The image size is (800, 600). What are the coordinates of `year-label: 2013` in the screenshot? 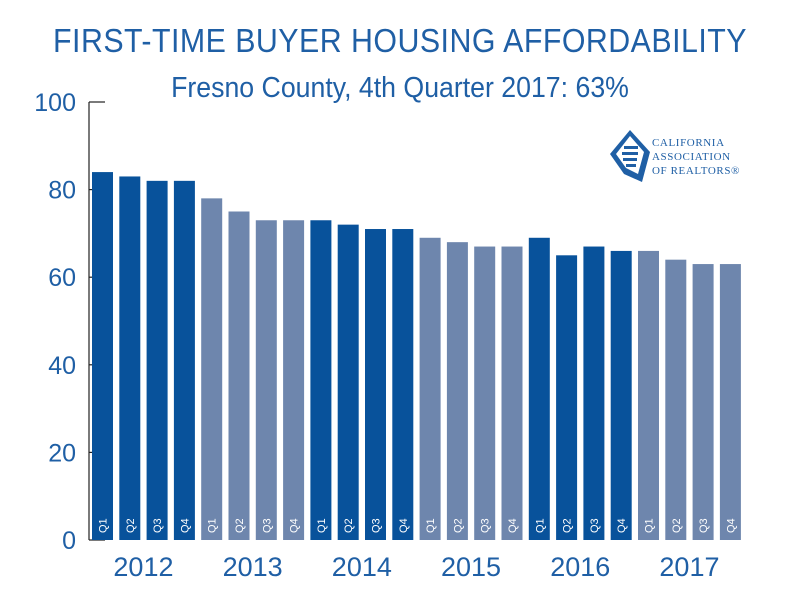 It's located at (253, 567).